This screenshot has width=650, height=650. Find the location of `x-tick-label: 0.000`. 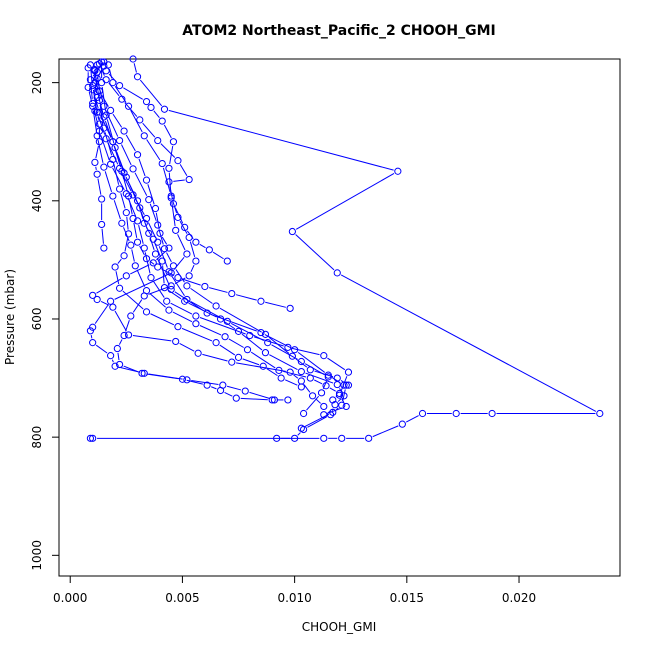

x-tick-label: 0.000 is located at coordinates (70, 598).